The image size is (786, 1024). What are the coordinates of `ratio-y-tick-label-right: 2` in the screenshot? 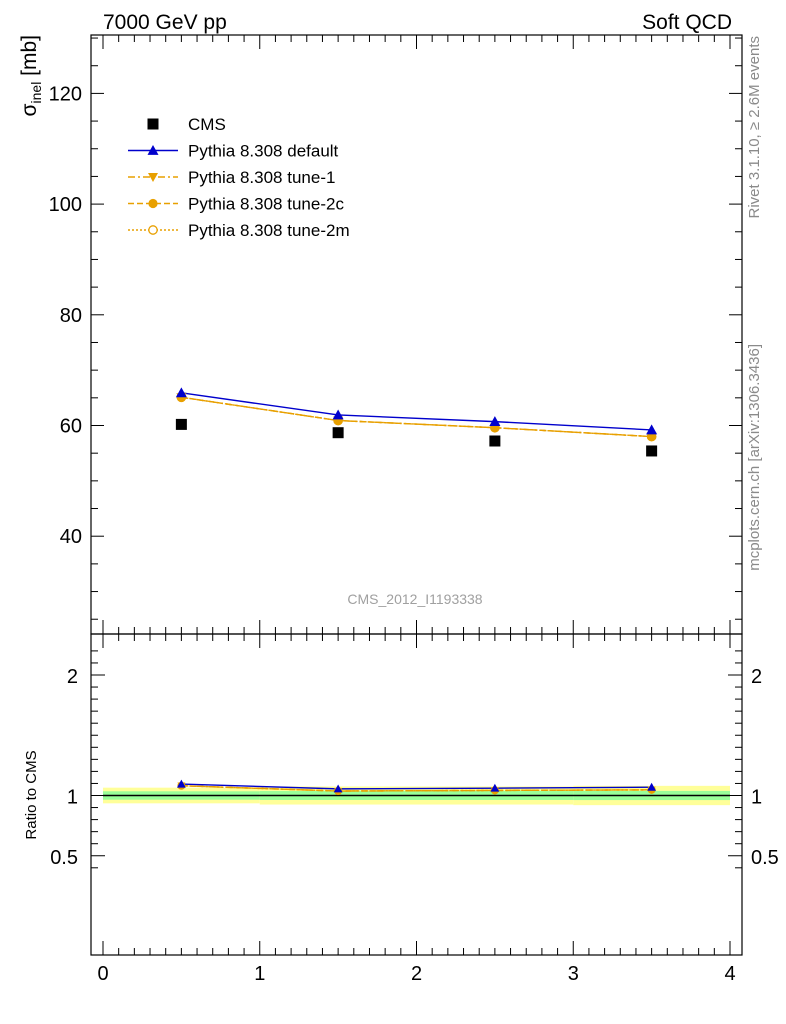 It's located at (756, 677).